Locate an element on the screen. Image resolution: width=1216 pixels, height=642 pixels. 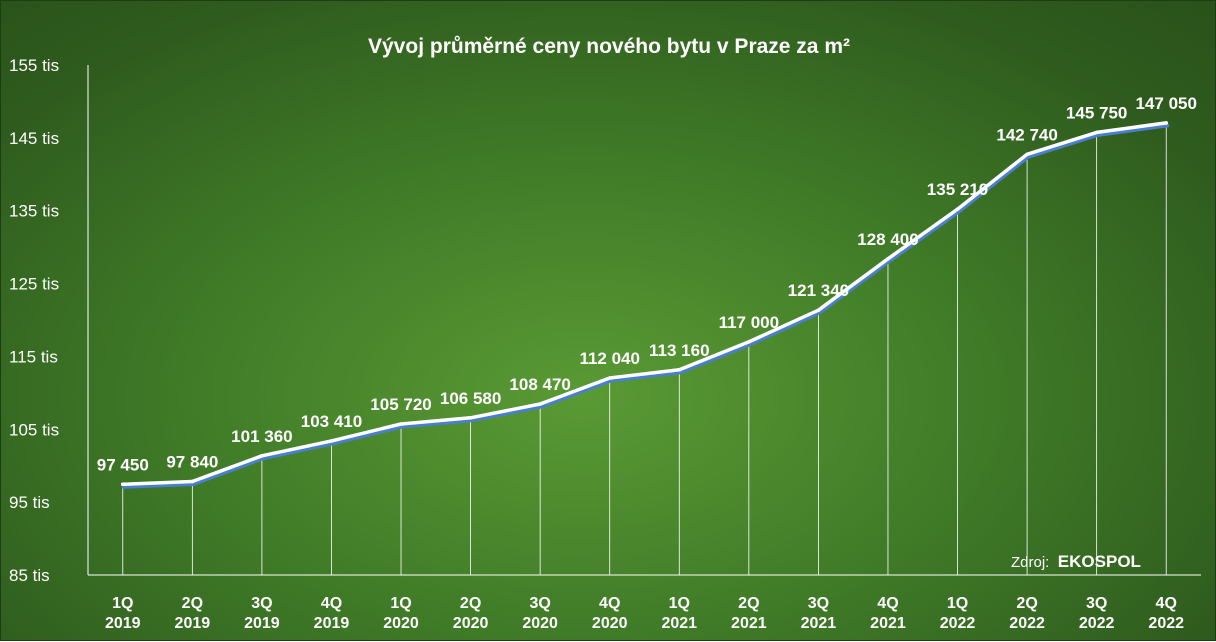
x-tick-label: 2Q 2019 is located at coordinates (193, 613).